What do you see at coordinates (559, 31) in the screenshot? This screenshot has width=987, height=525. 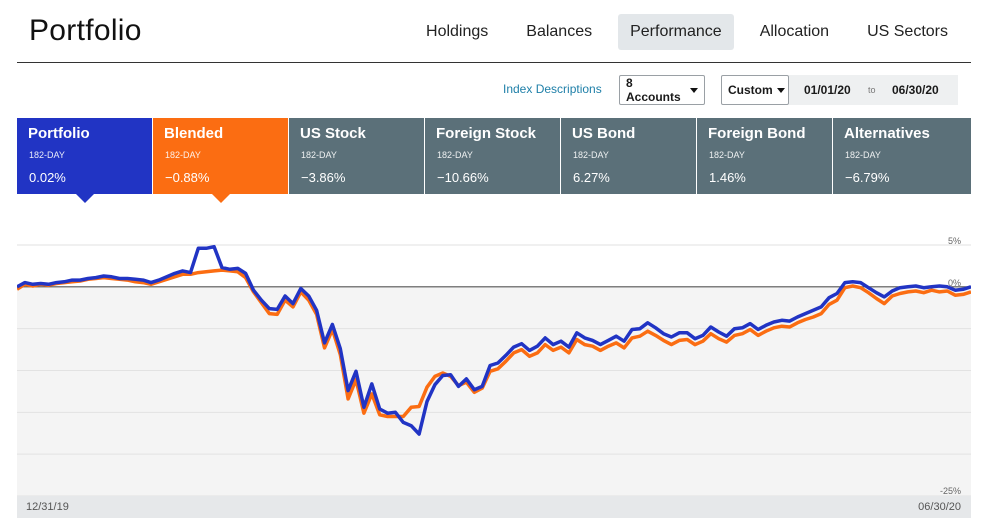 I see `tab-balances: Balances` at bounding box center [559, 31].